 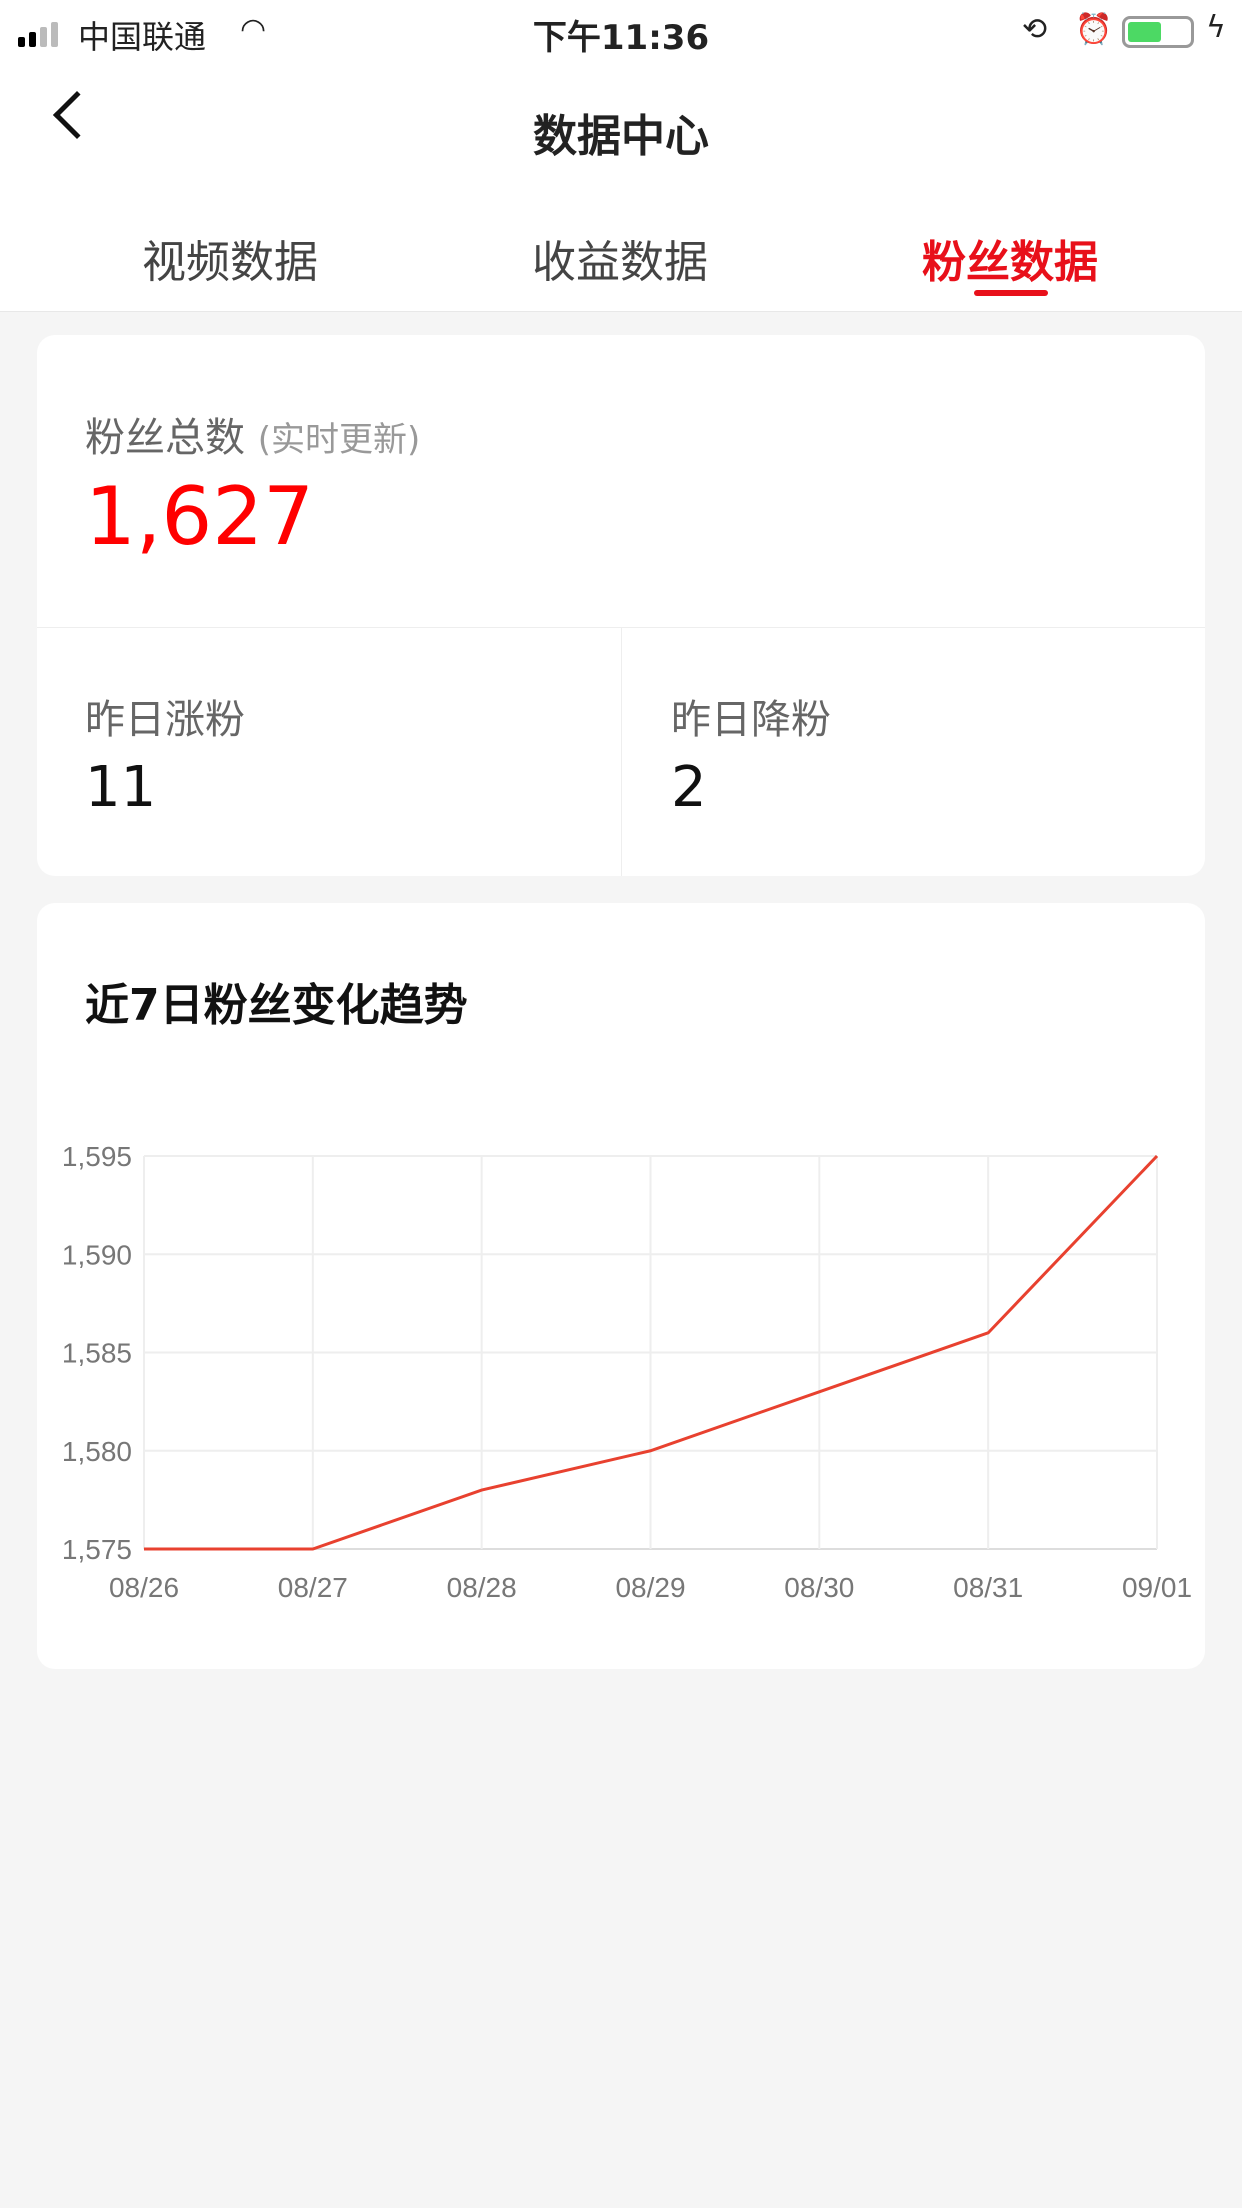 What do you see at coordinates (621, 136) in the screenshot?
I see `page-title: 数据中心` at bounding box center [621, 136].